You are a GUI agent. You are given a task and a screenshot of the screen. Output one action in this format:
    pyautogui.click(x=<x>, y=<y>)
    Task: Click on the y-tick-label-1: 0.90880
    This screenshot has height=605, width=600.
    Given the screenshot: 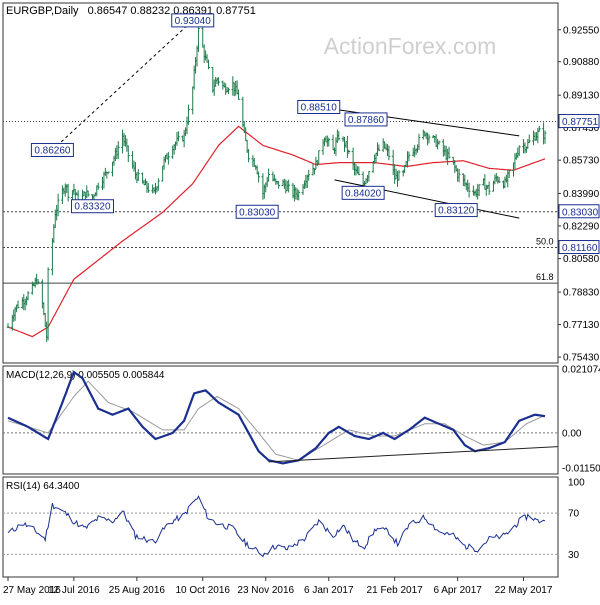 What is the action you would take?
    pyautogui.click(x=581, y=62)
    